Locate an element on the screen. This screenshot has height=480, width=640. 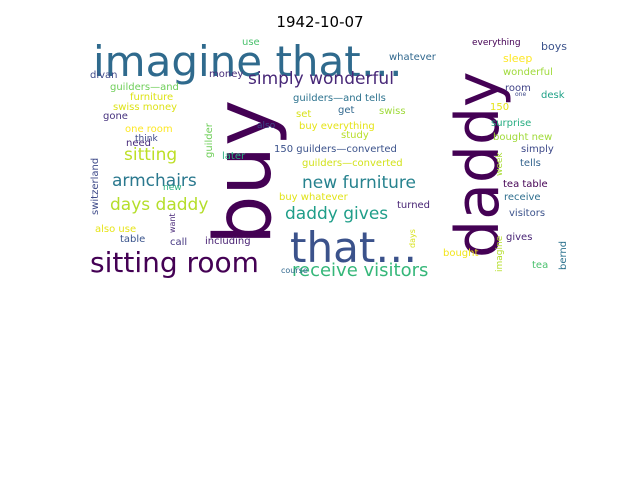
word-56: tea is located at coordinates (540, 265).